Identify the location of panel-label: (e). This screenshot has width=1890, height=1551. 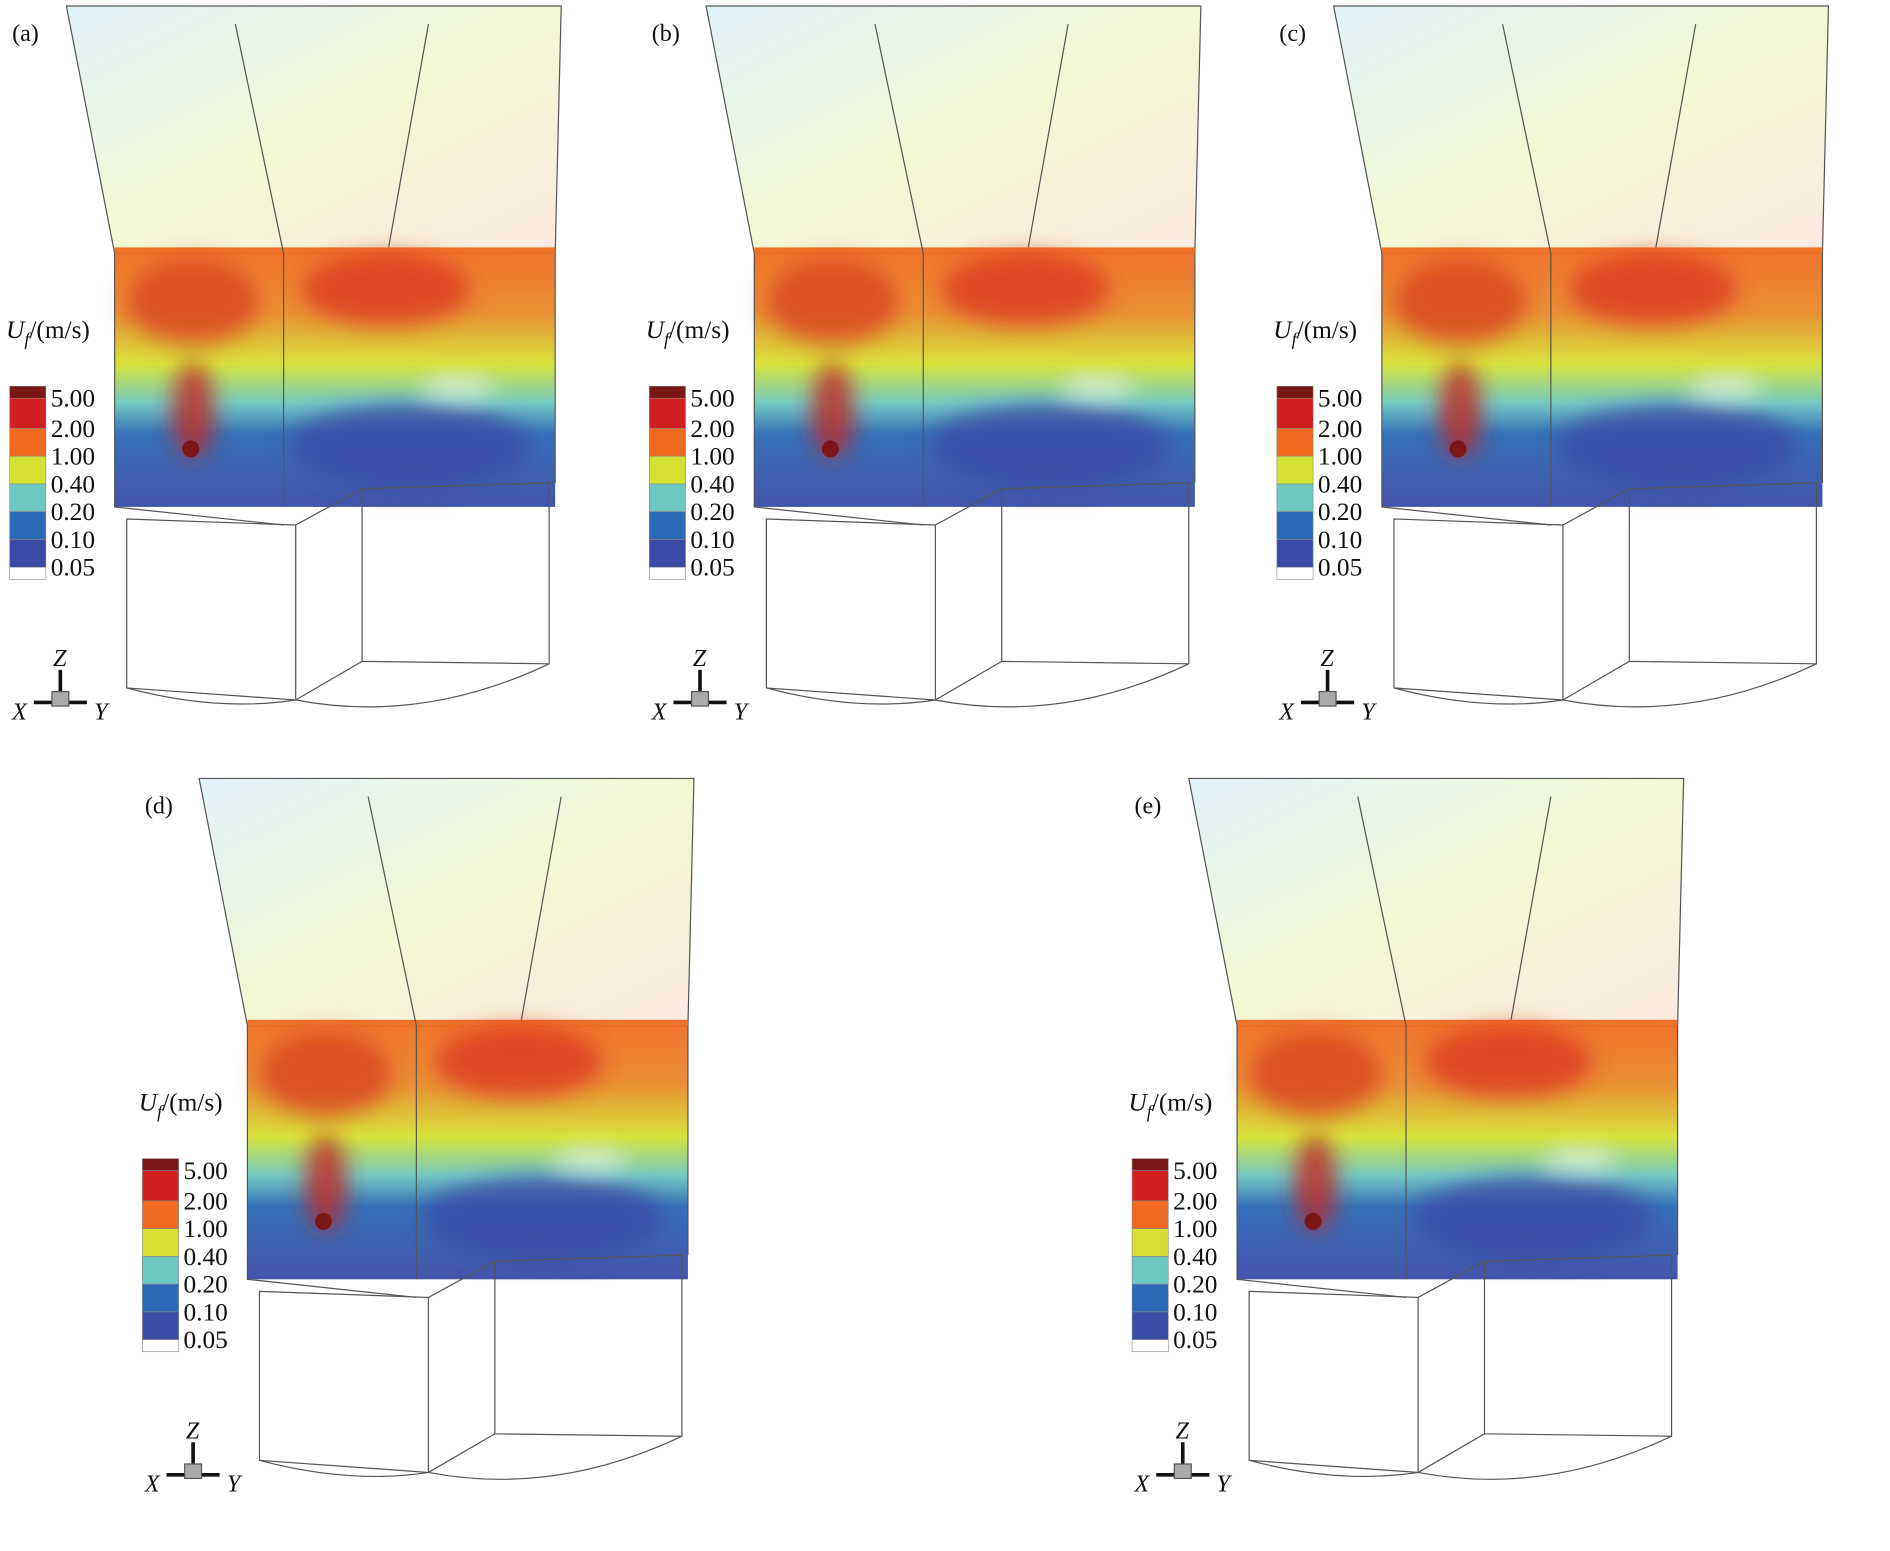
(1147, 805).